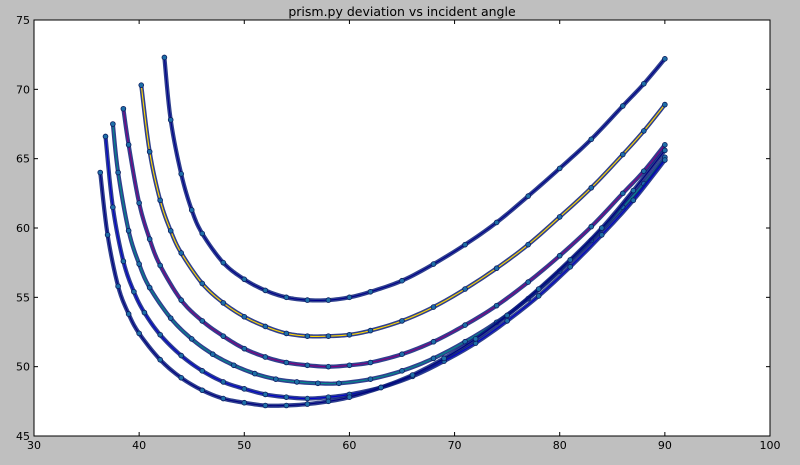 This screenshot has height=465, width=800. Describe the element at coordinates (23, 228) in the screenshot. I see `y-tick-label: 60` at that location.